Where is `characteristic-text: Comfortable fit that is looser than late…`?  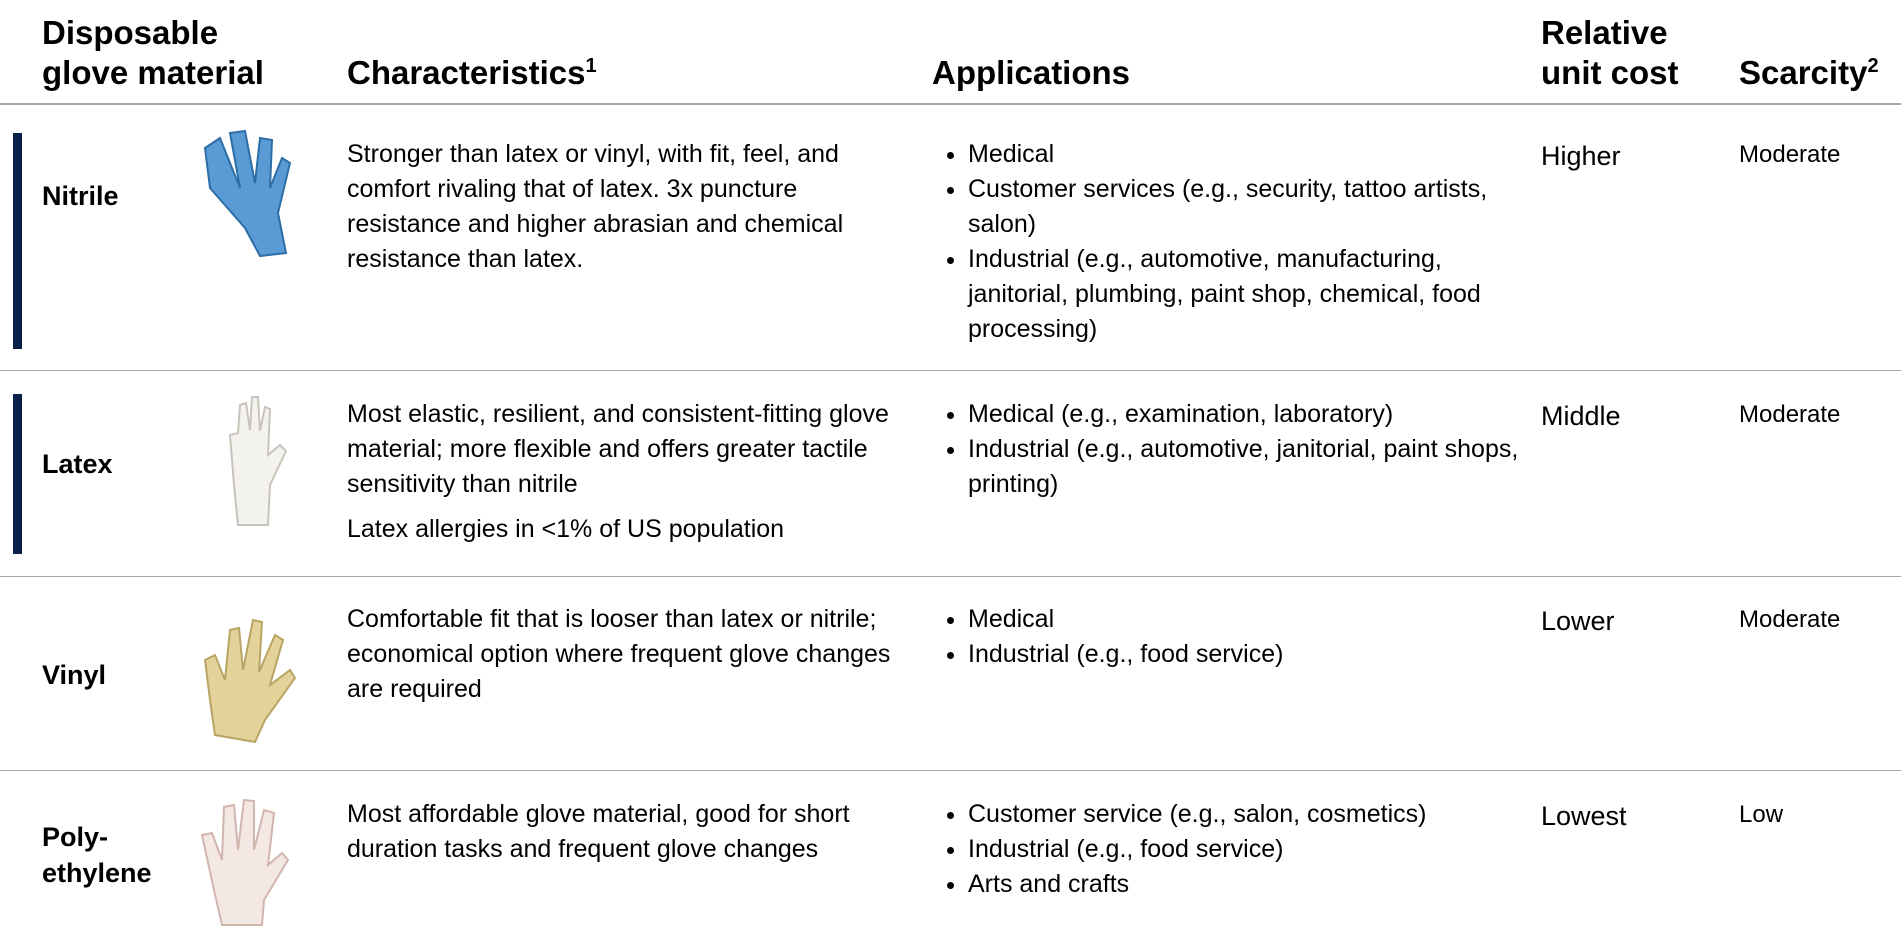 characteristic-text: Comfortable fit that is looser than late… is located at coordinates (619, 654).